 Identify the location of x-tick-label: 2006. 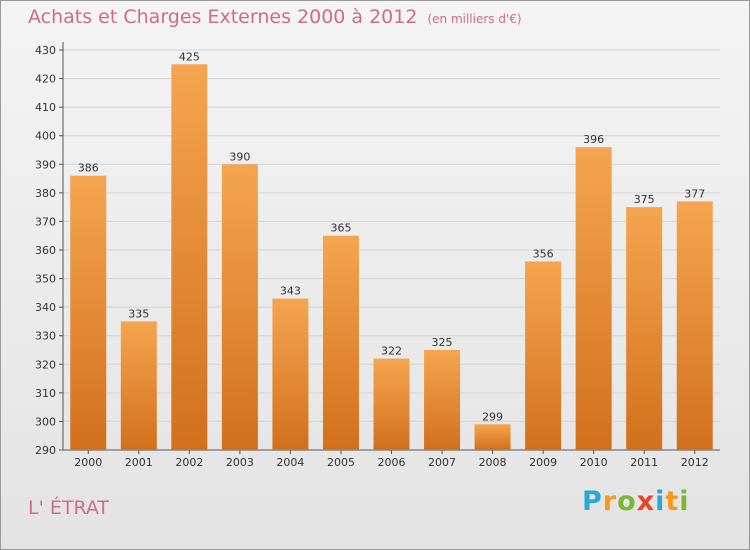
(392, 462).